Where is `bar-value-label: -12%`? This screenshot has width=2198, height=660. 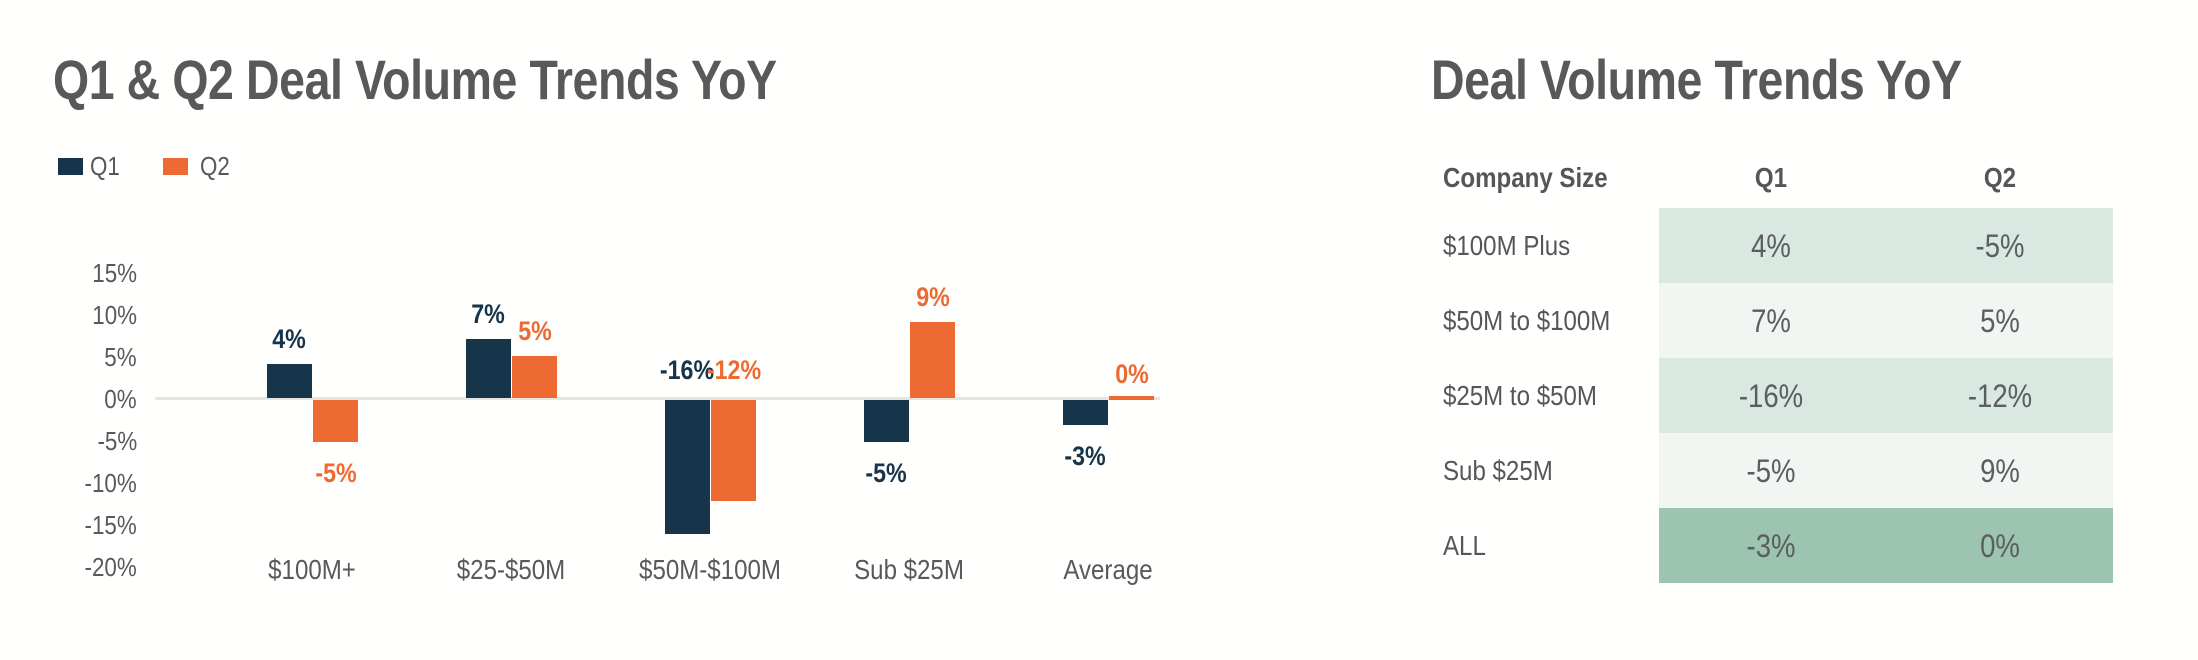 bar-value-label: -12% is located at coordinates (734, 370).